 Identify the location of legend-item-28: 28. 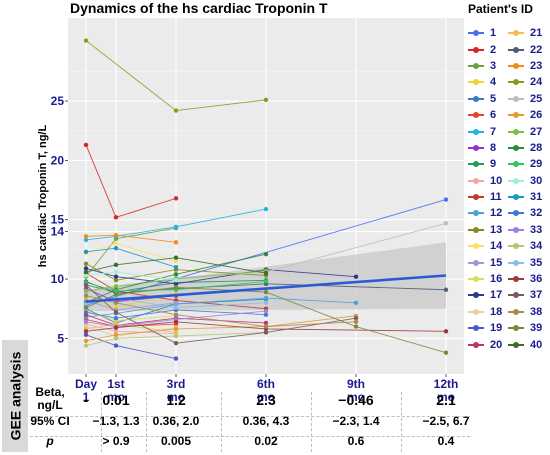
(528, 148).